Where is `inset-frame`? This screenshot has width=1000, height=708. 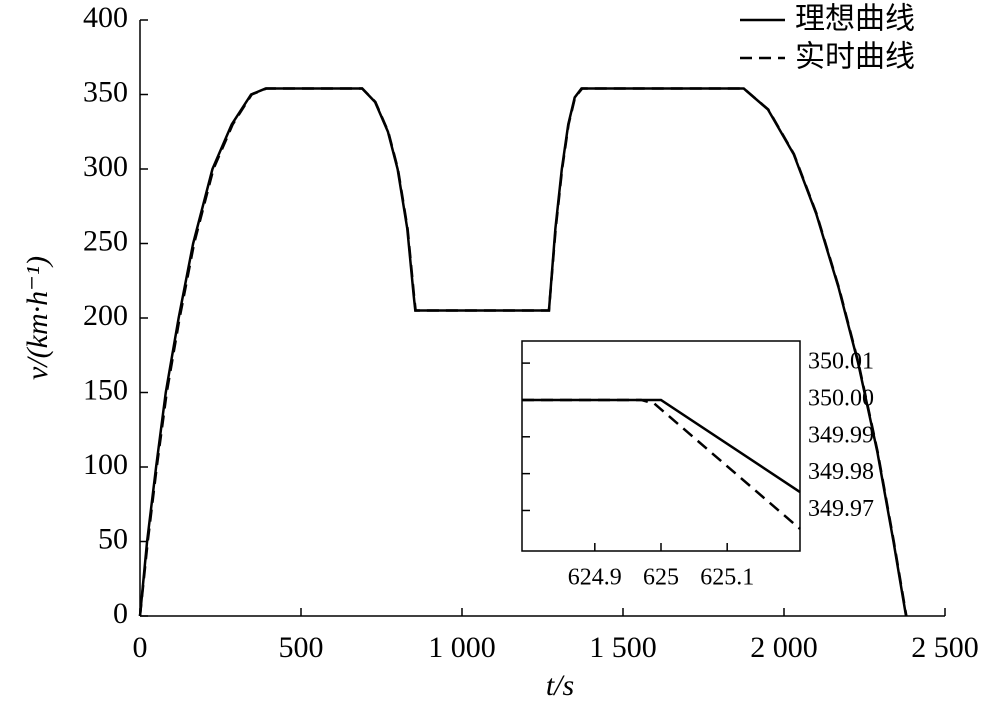 inset-frame is located at coordinates (661, 446).